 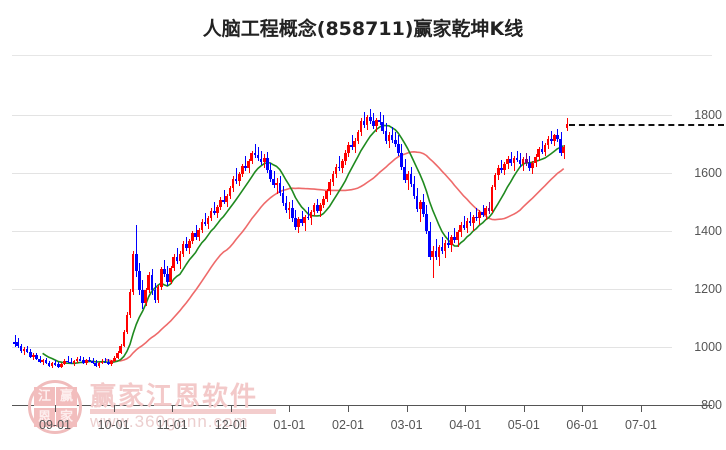 What do you see at coordinates (708, 115) in the screenshot?
I see `y-axis-label: 1800` at bounding box center [708, 115].